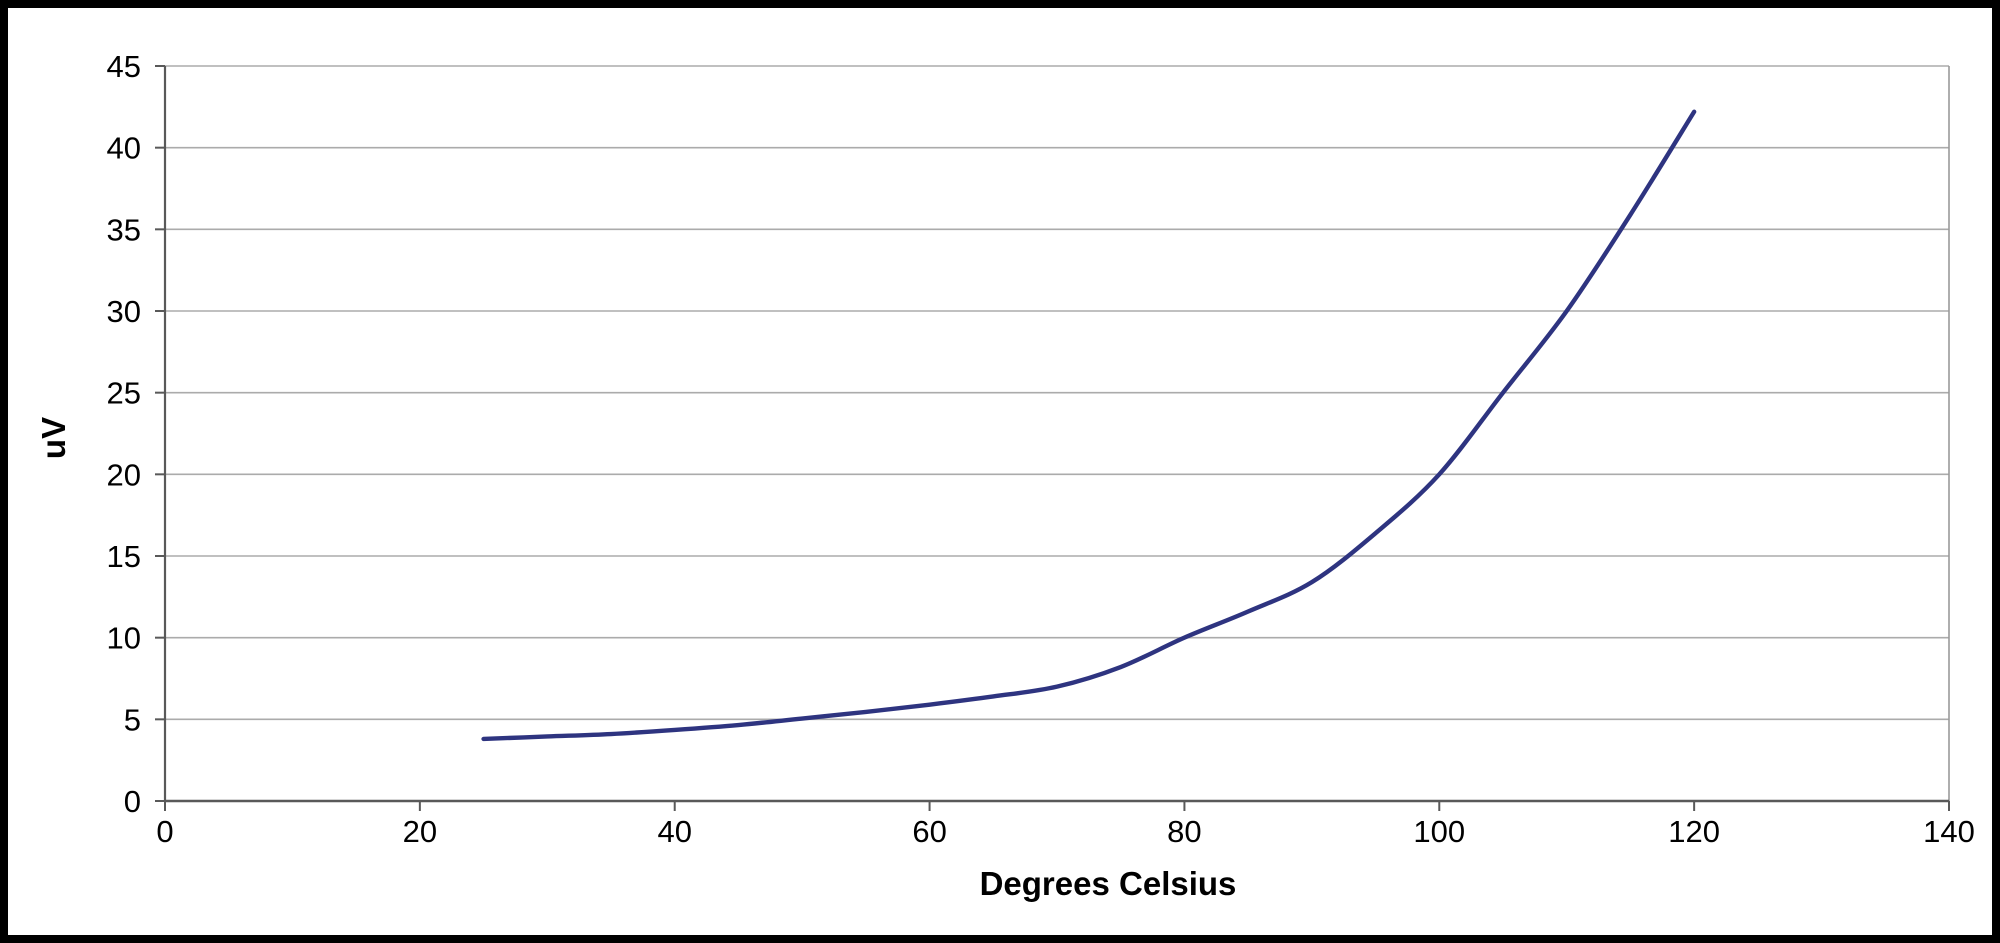  I want to click on x-tick-label: 100, so click(1439, 831).